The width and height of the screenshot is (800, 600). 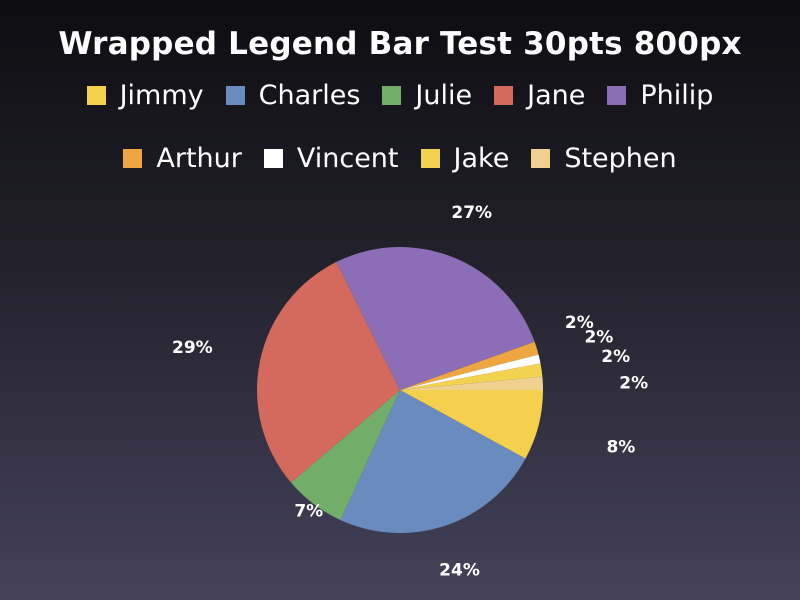 What do you see at coordinates (400, 44) in the screenshot?
I see `chart-title: Wrapped Legend Bar Test 30pts 800px` at bounding box center [400, 44].